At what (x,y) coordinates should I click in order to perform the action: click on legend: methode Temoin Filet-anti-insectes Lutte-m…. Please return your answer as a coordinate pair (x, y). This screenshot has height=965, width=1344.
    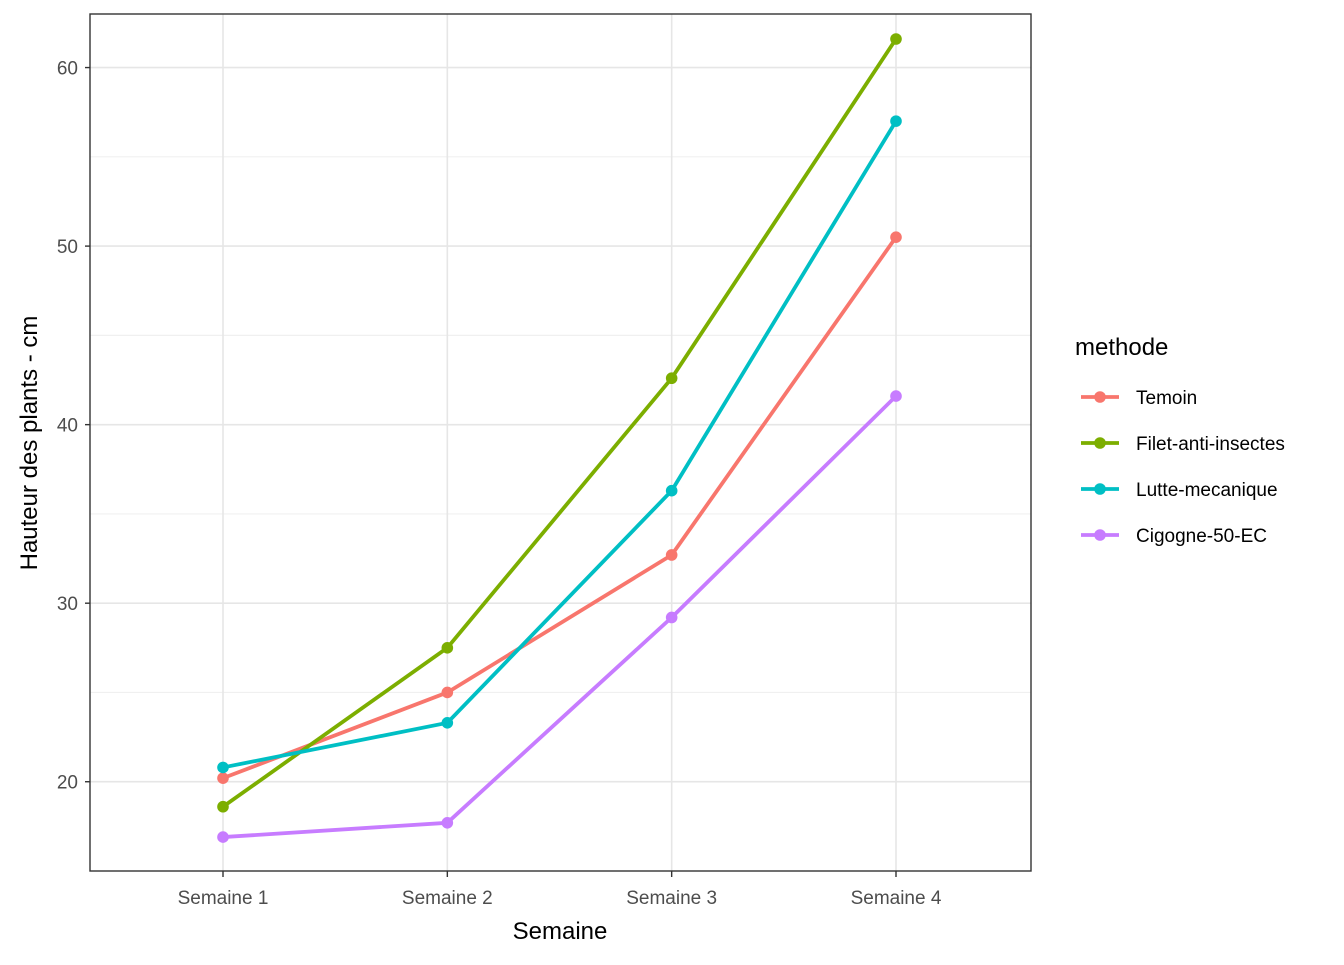
    Looking at the image, I should click on (1180, 440).